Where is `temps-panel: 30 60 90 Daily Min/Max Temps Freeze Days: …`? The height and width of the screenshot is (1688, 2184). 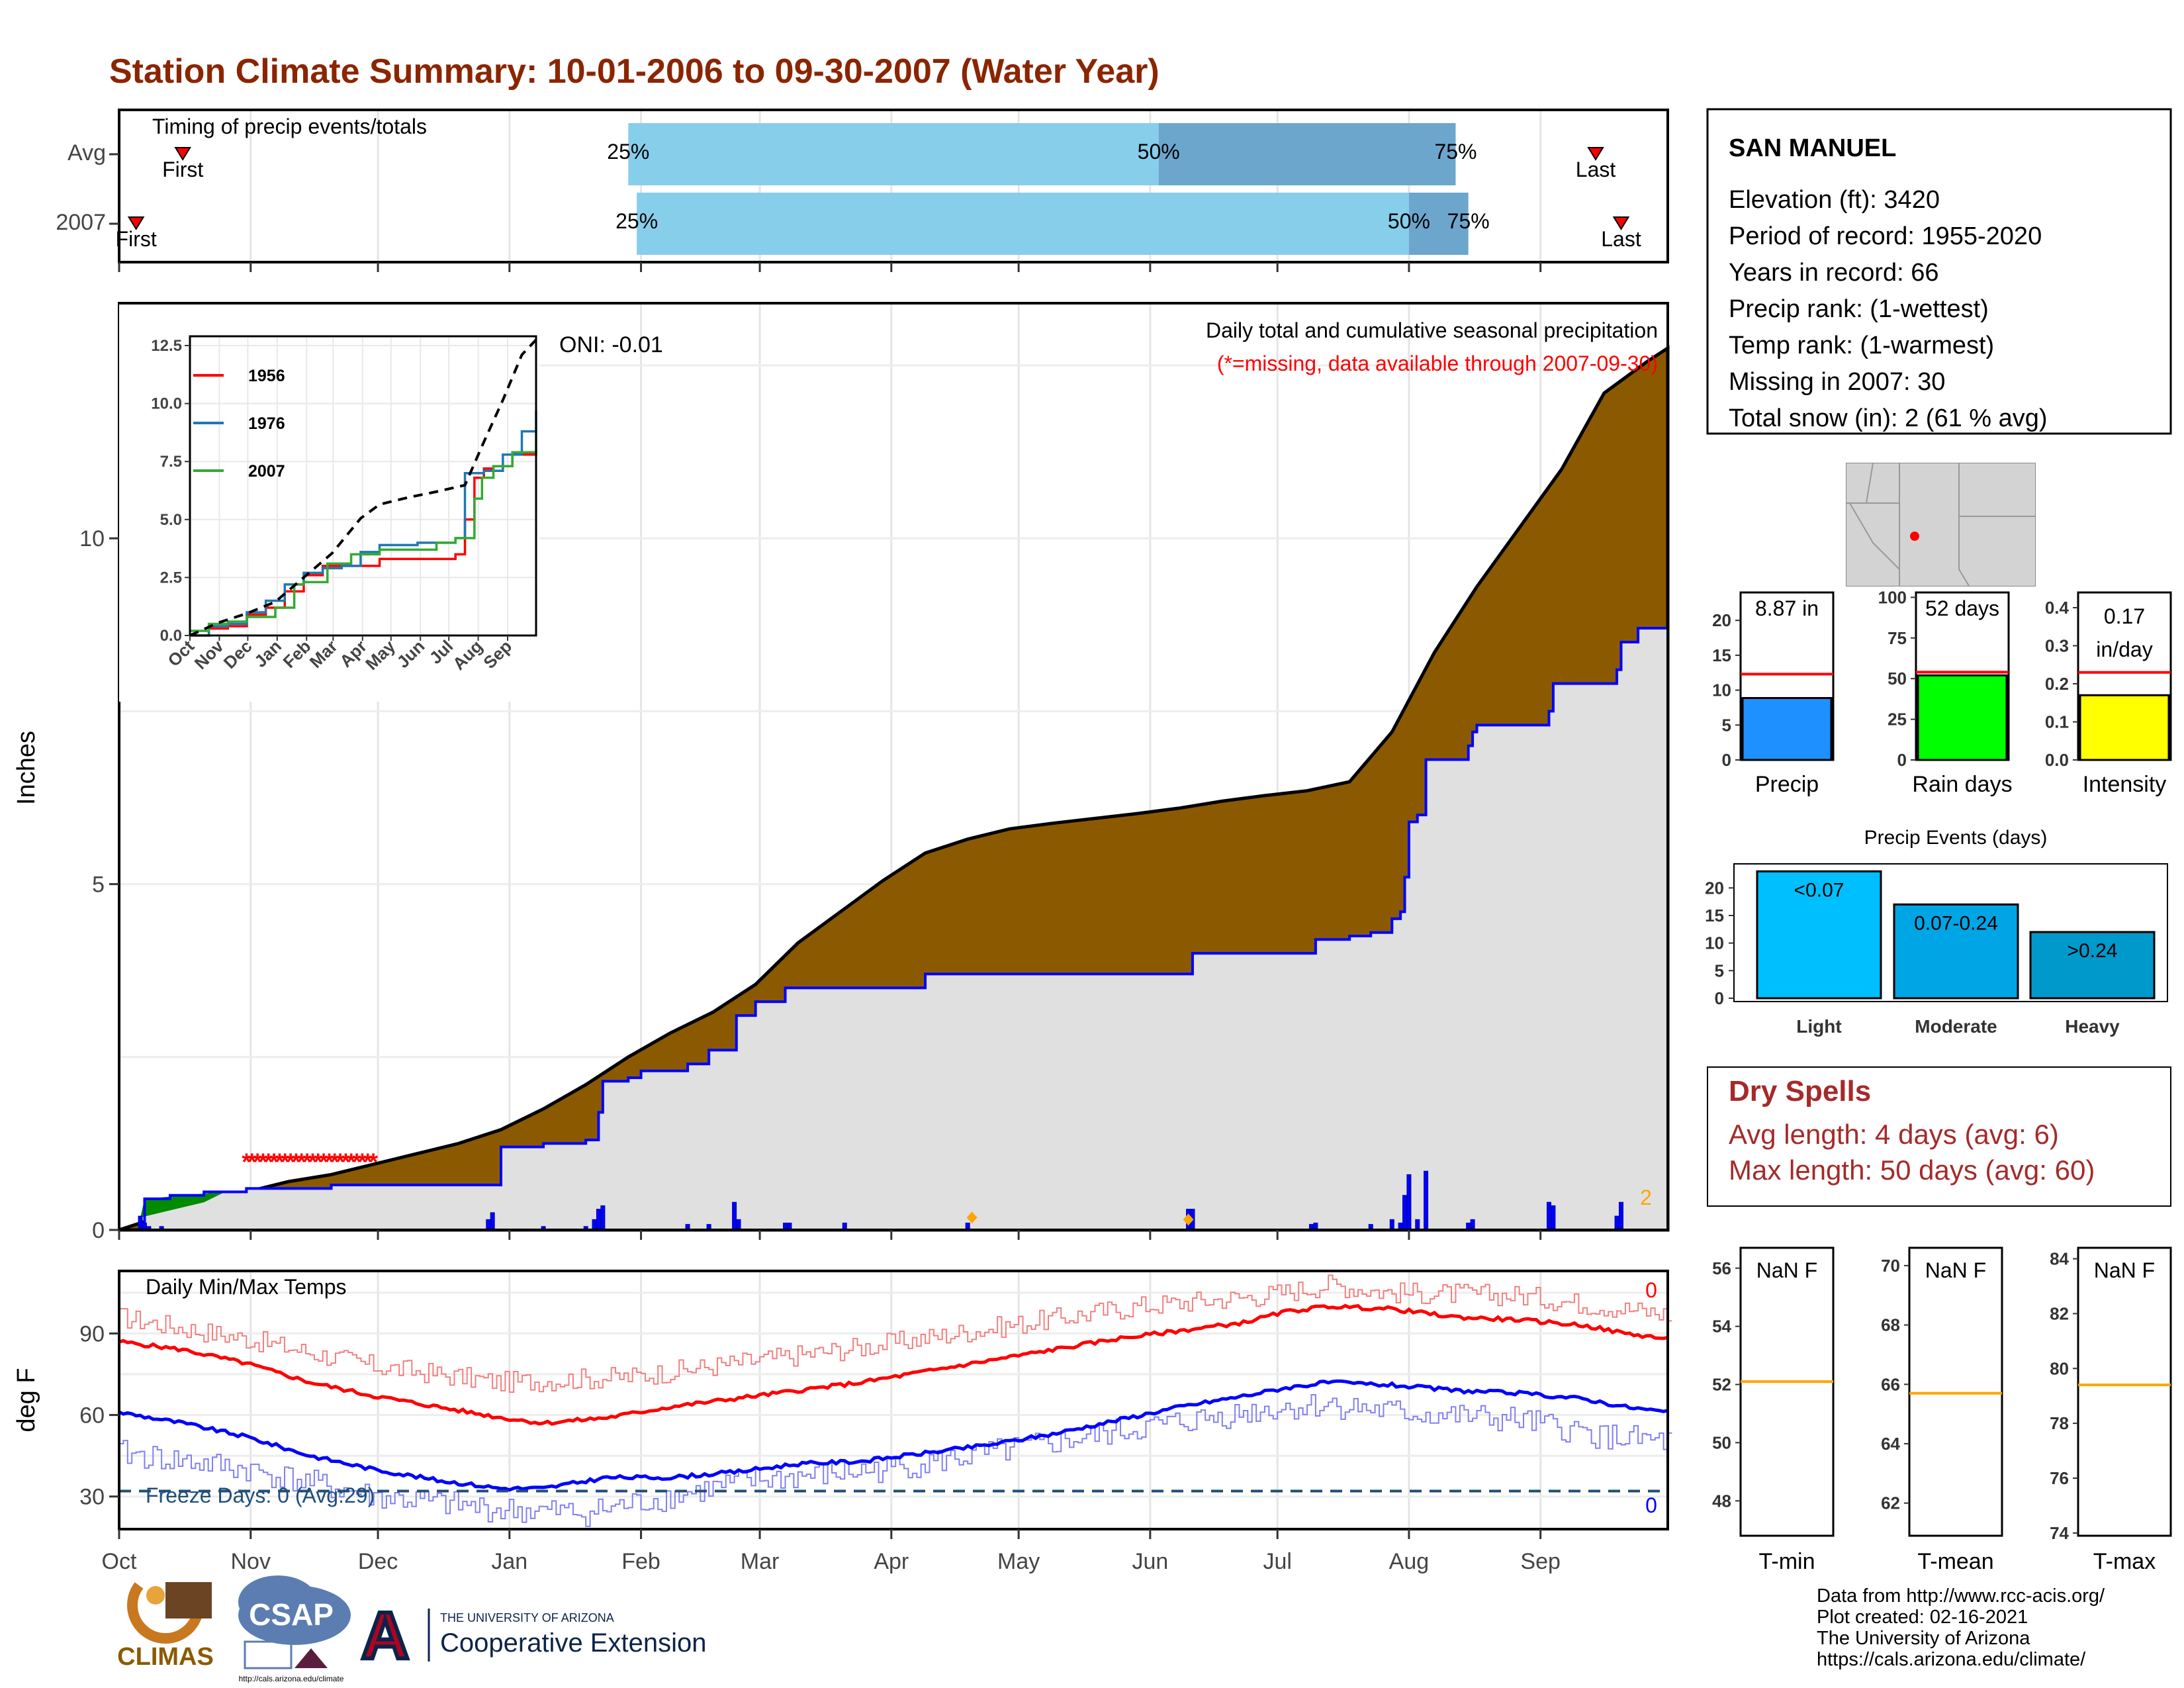
temps-panel: 30 60 90 Daily Min/Max Temps Freeze Days: … is located at coordinates (842, 1422).